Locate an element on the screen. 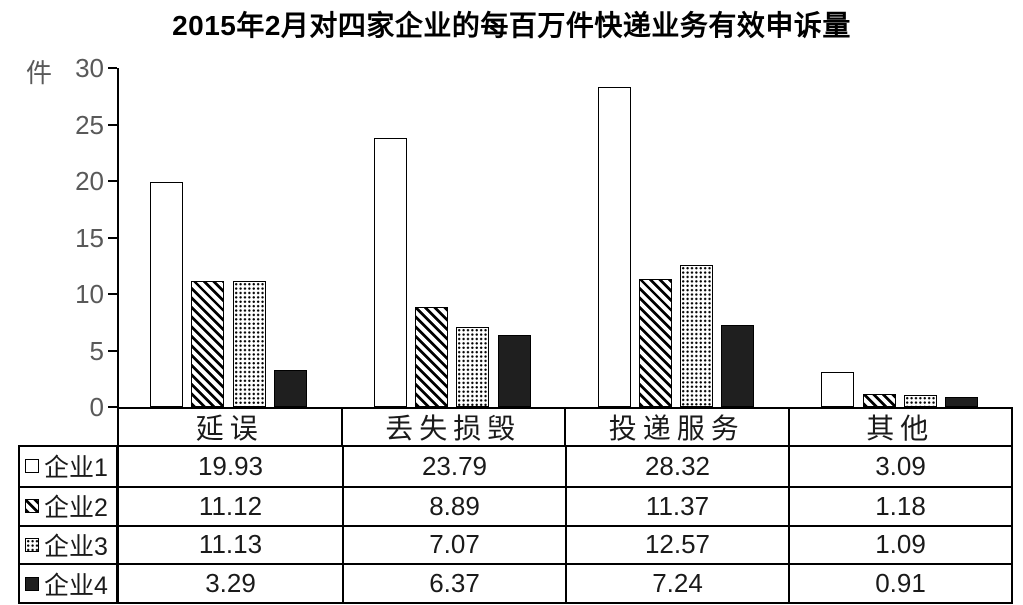 This screenshot has height=605, width=1023. legend-swatch-diagonal-hatch is located at coordinates (32, 506).